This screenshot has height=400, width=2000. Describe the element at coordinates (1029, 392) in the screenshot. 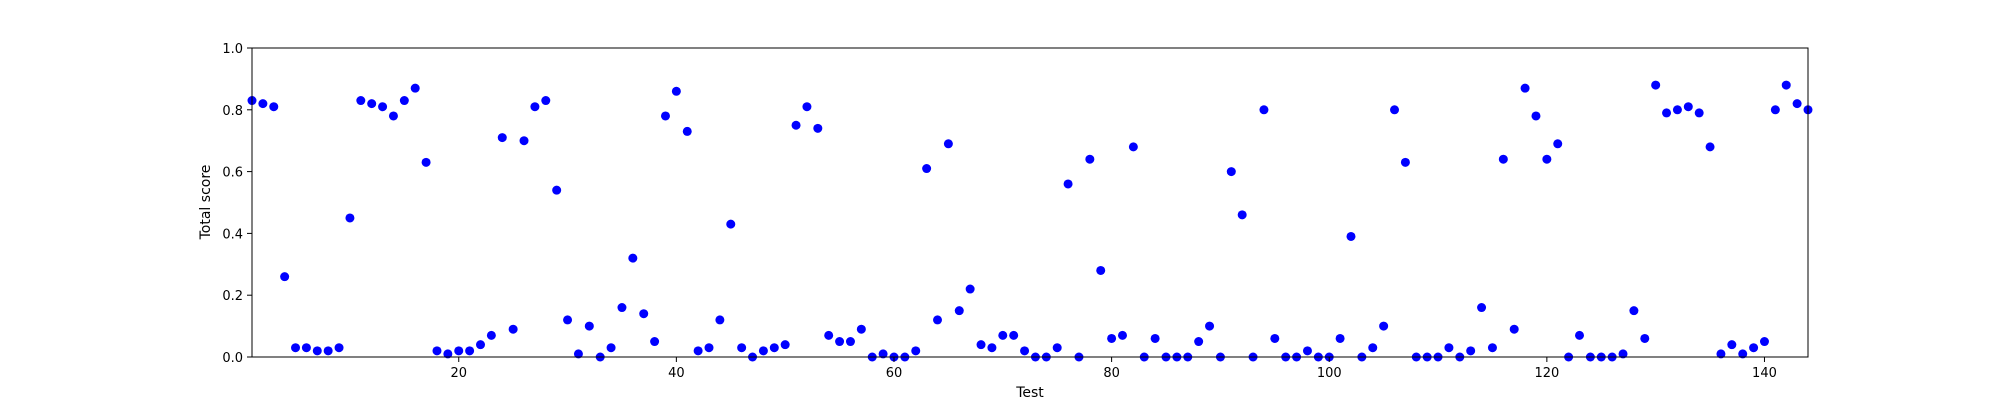

I see `x-axis-label: Test` at that location.